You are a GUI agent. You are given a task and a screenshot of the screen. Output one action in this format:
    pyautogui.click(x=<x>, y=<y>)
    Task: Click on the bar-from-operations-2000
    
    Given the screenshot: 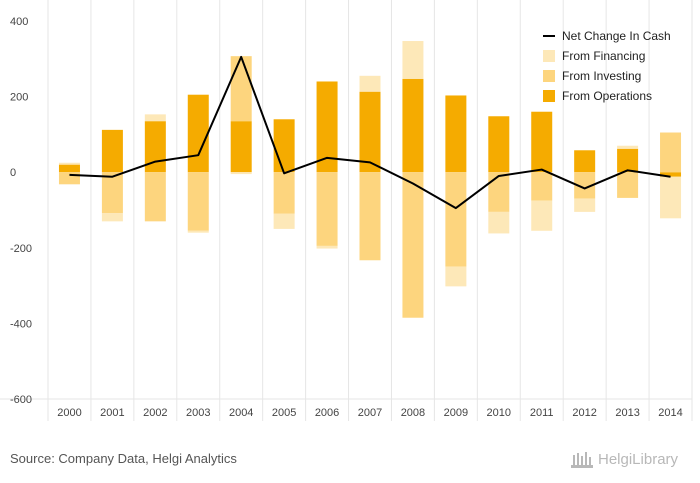 What is the action you would take?
    pyautogui.click(x=69, y=168)
    